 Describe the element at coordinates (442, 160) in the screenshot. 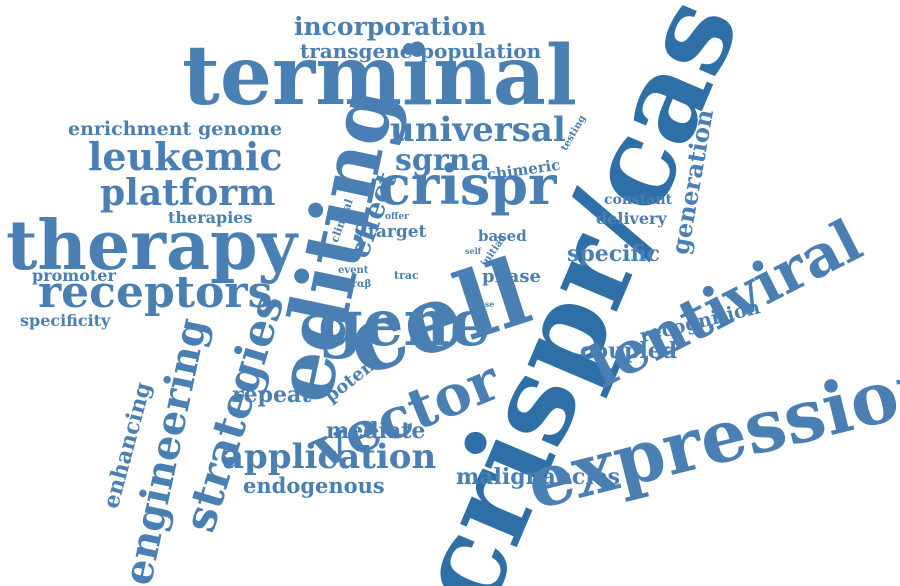

I see `word-sgrna: sgrna` at that location.